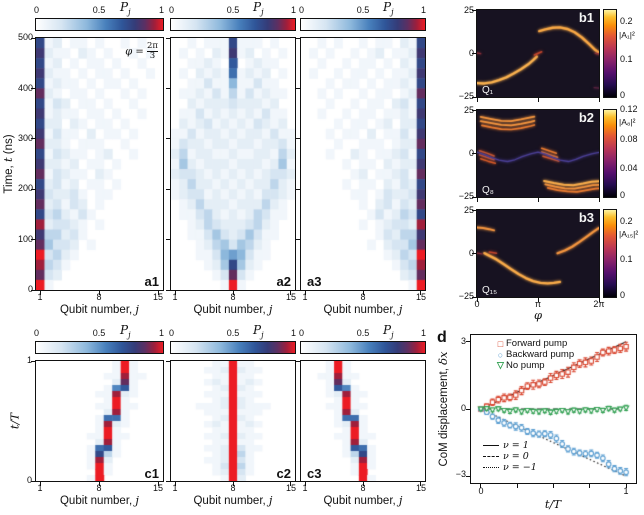  I want to click on heatmap-panel-a1: φ = 2π 3 a1, so click(97, 166).